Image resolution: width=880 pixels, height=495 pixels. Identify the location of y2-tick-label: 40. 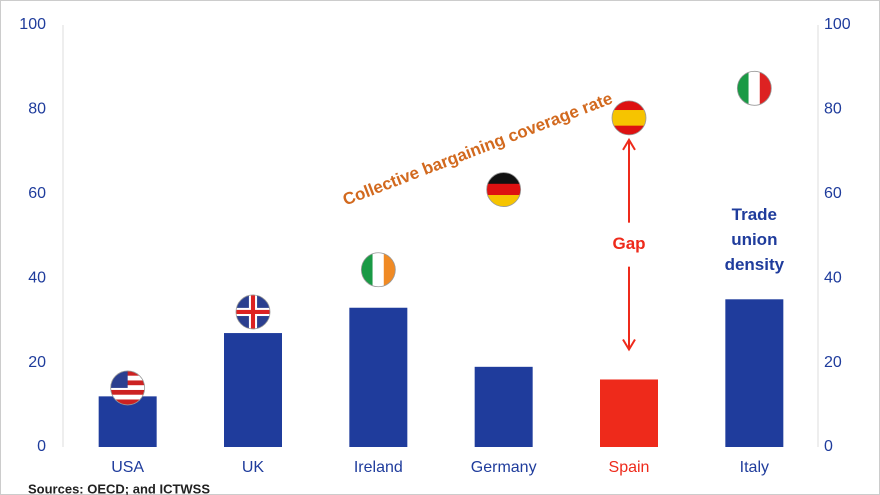
(833, 277).